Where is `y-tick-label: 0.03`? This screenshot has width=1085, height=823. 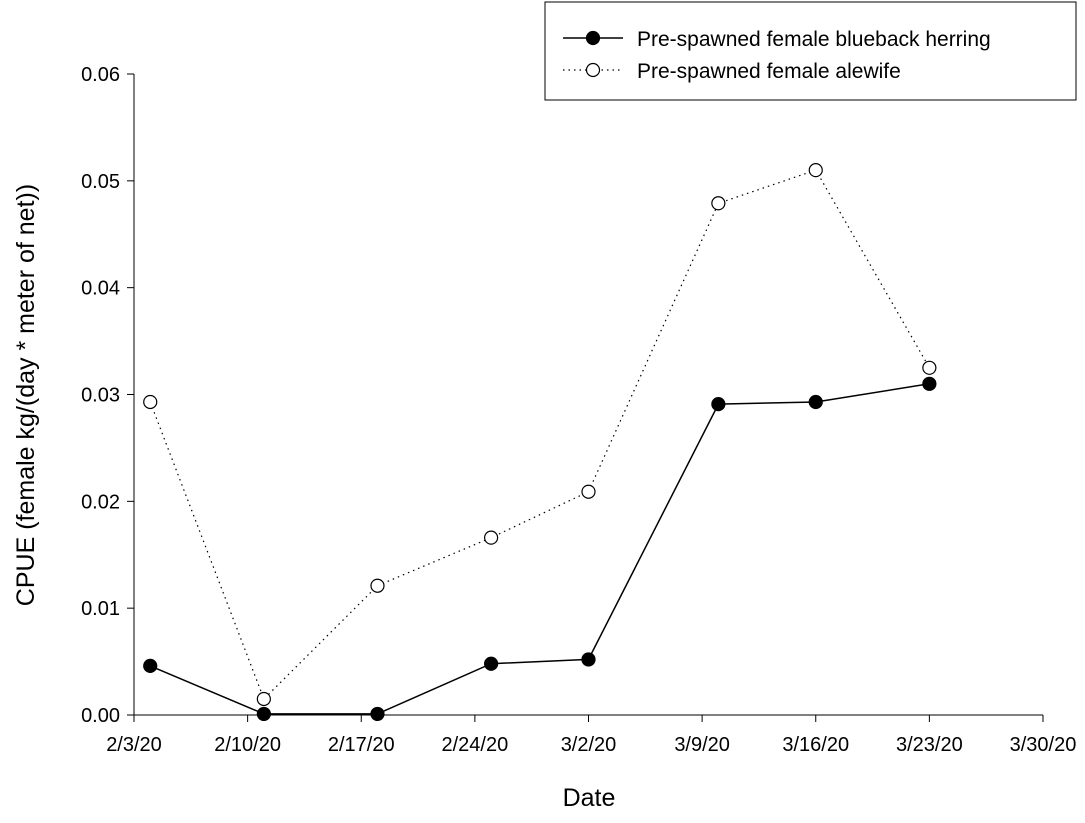
y-tick-label: 0.03 is located at coordinates (100, 396).